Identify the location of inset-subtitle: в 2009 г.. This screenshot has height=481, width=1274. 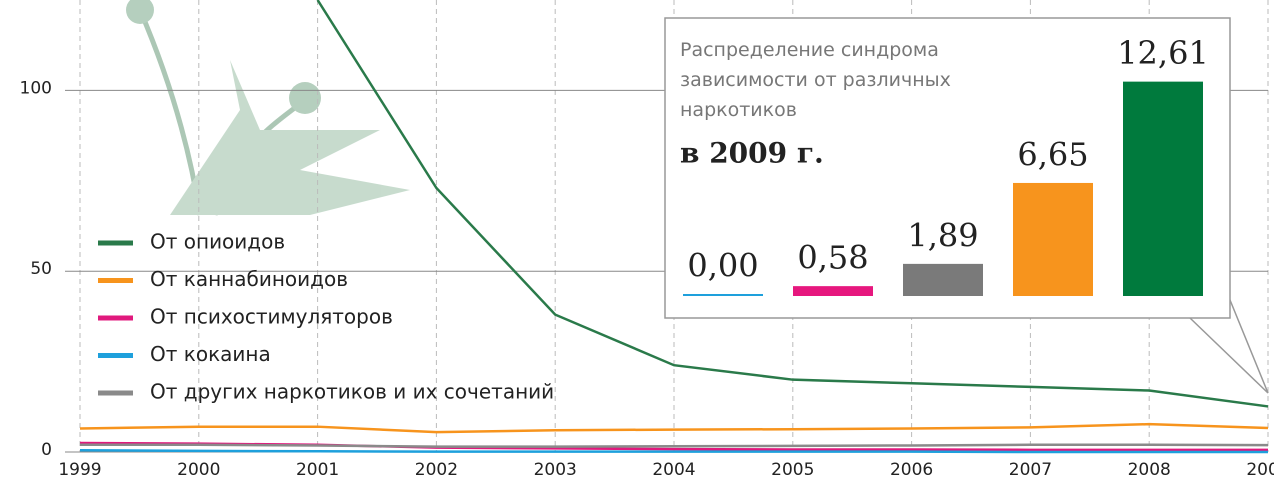
(752, 153).